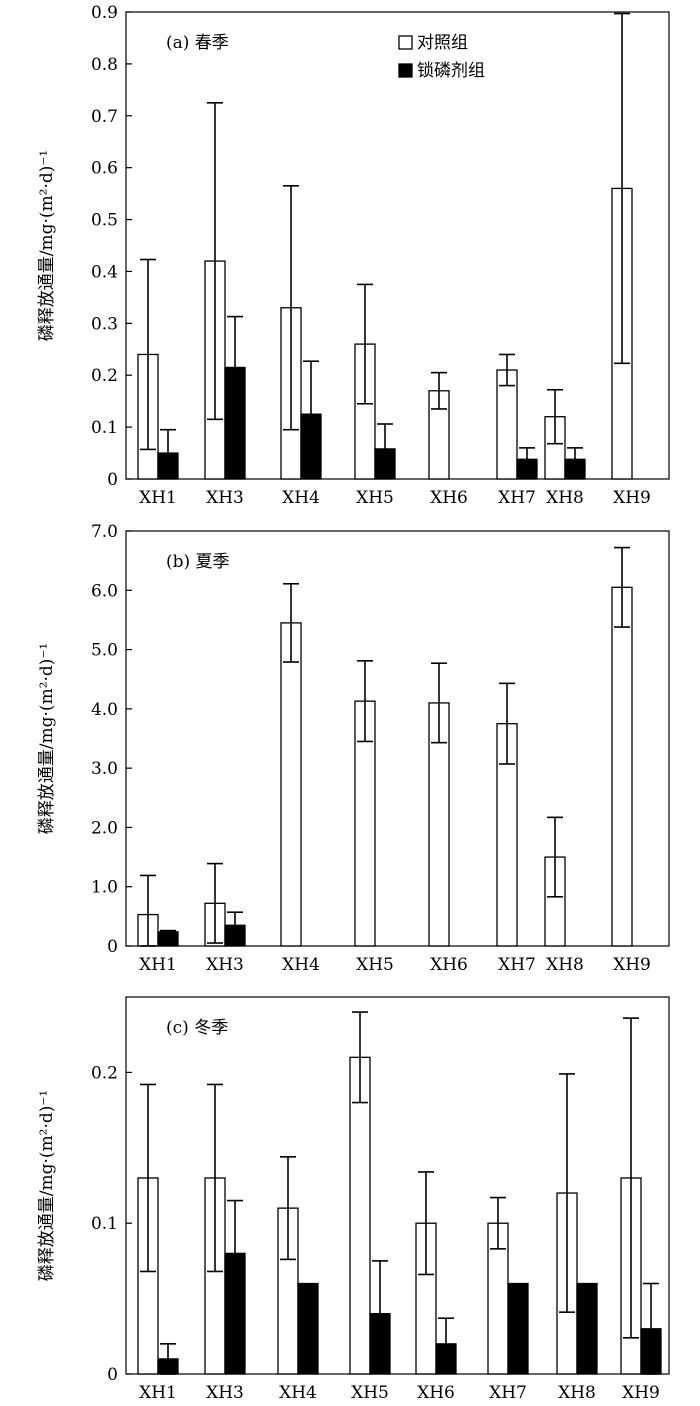  I want to click on y-tick-label: 0.3, so click(104, 324).